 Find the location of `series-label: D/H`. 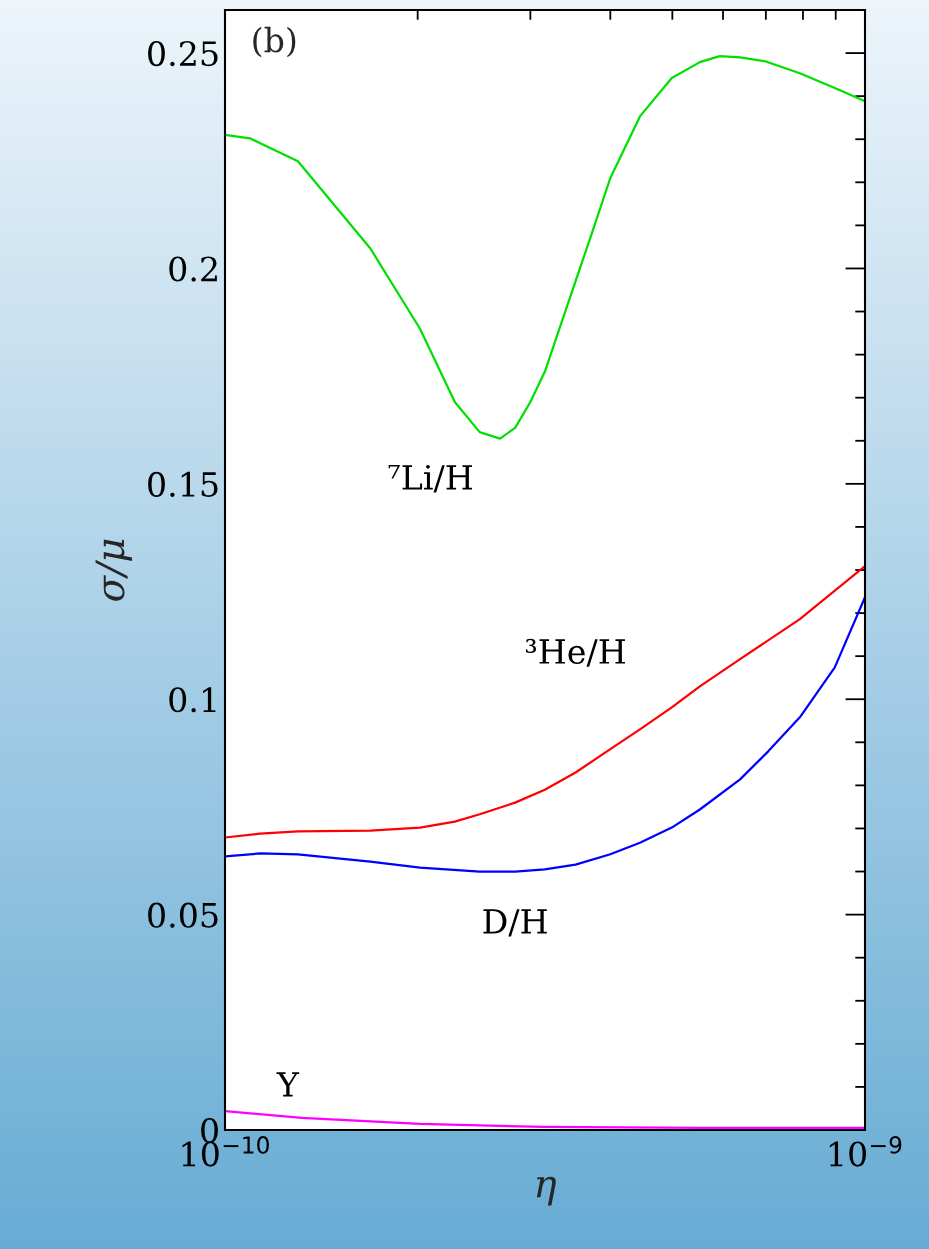

series-label: D/H is located at coordinates (515, 923).